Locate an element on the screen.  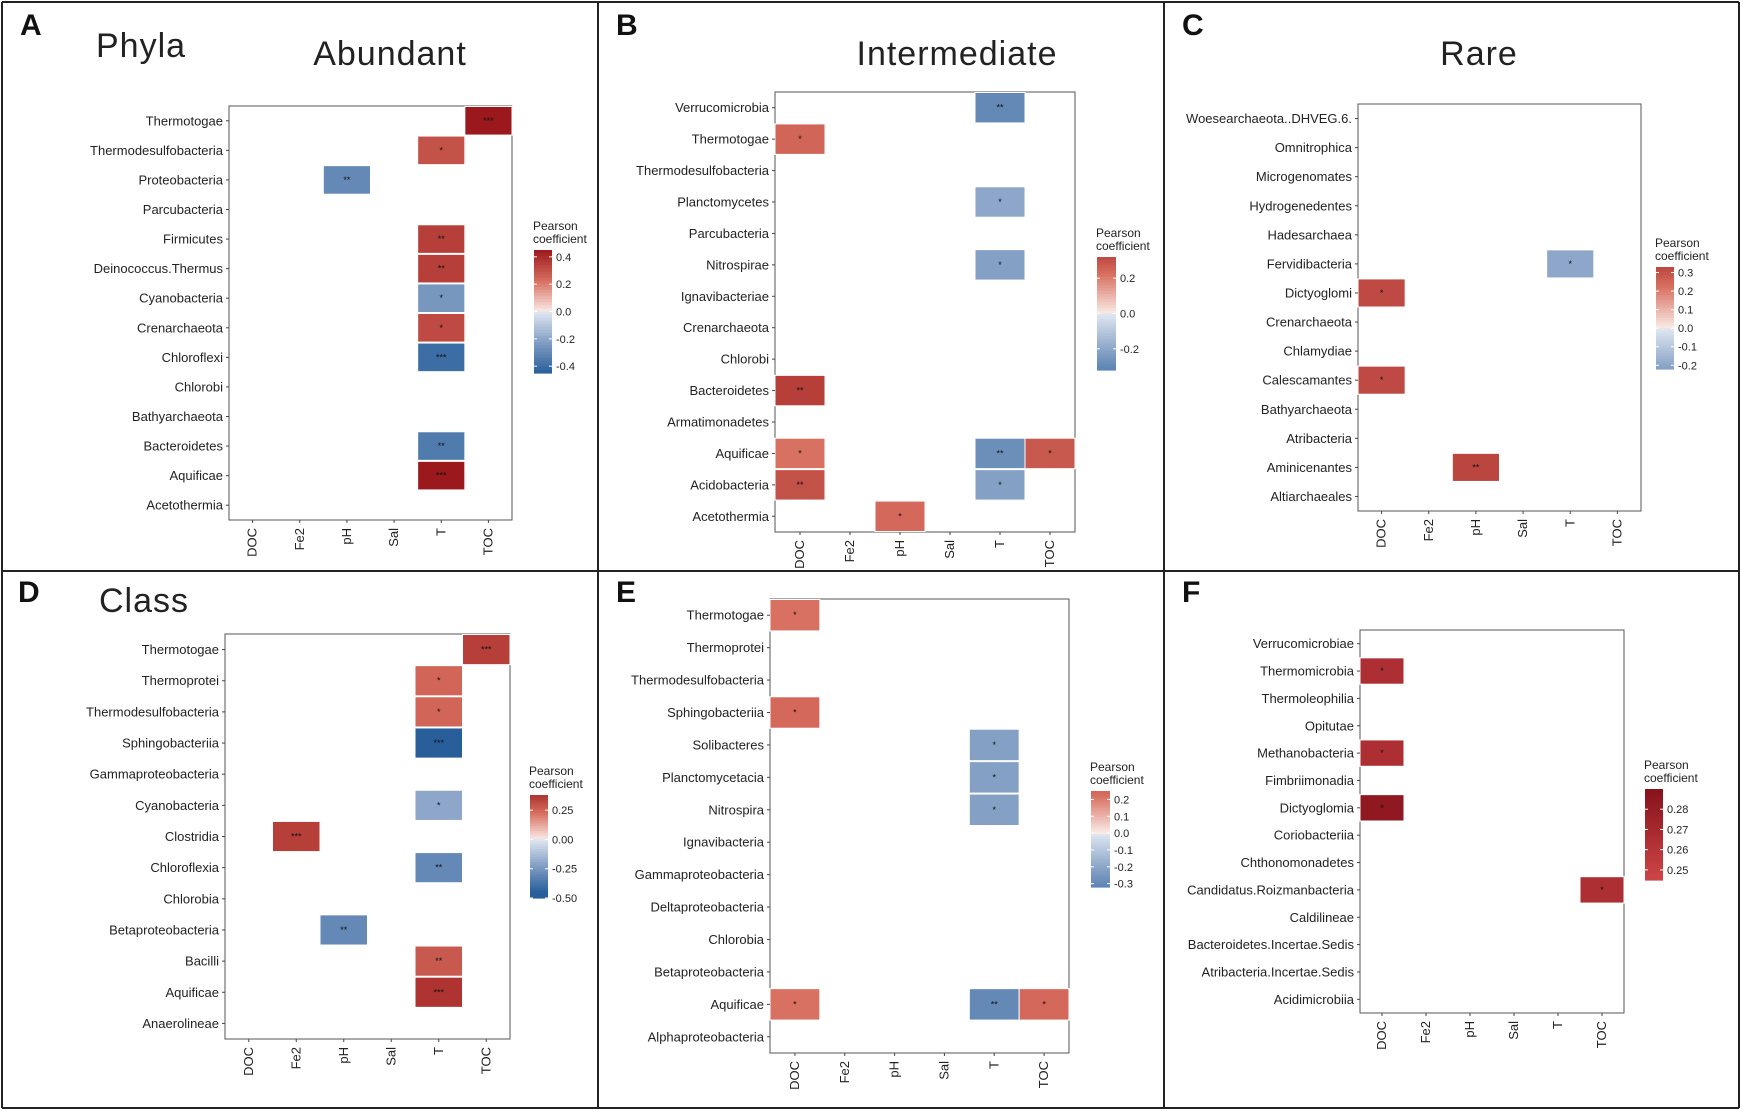
cell-clostridia-fe2 is located at coordinates (296, 836).